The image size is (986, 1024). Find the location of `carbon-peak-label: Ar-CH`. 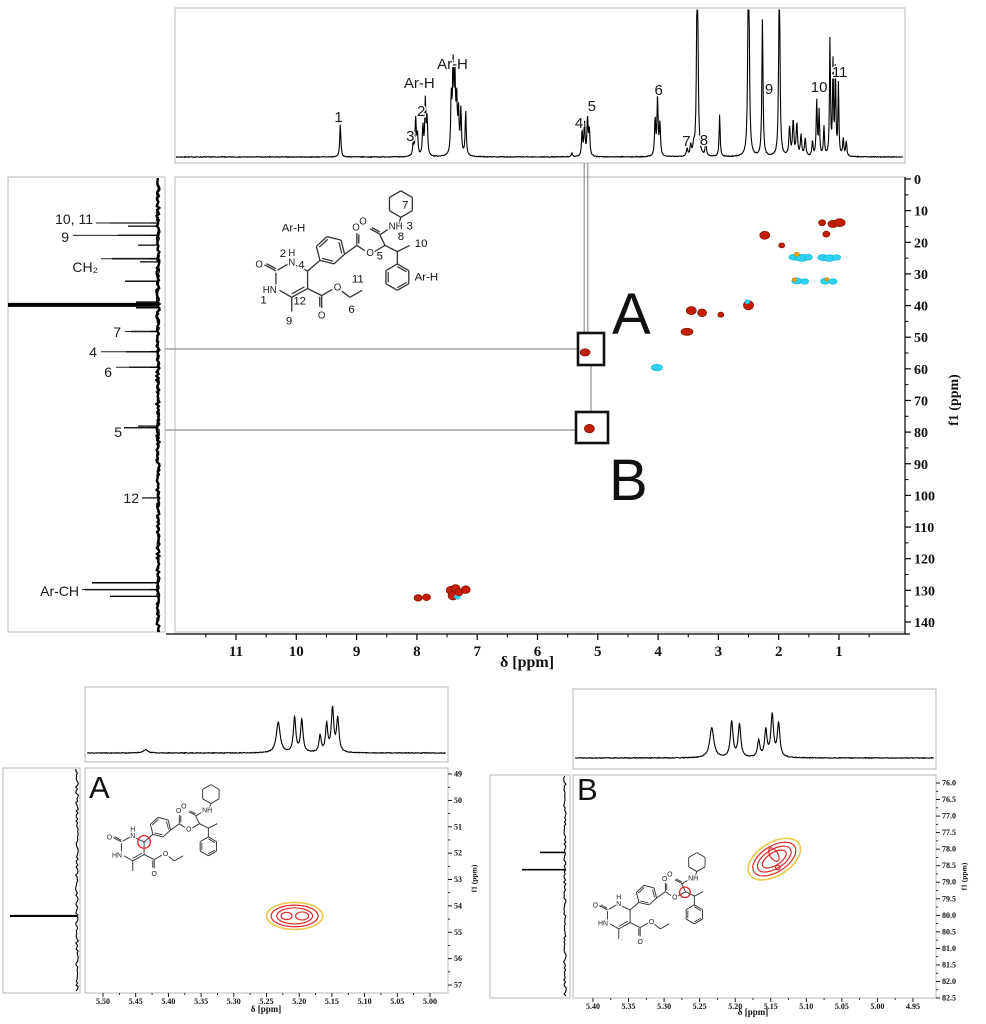

carbon-peak-label: Ar-CH is located at coordinates (59, 591).